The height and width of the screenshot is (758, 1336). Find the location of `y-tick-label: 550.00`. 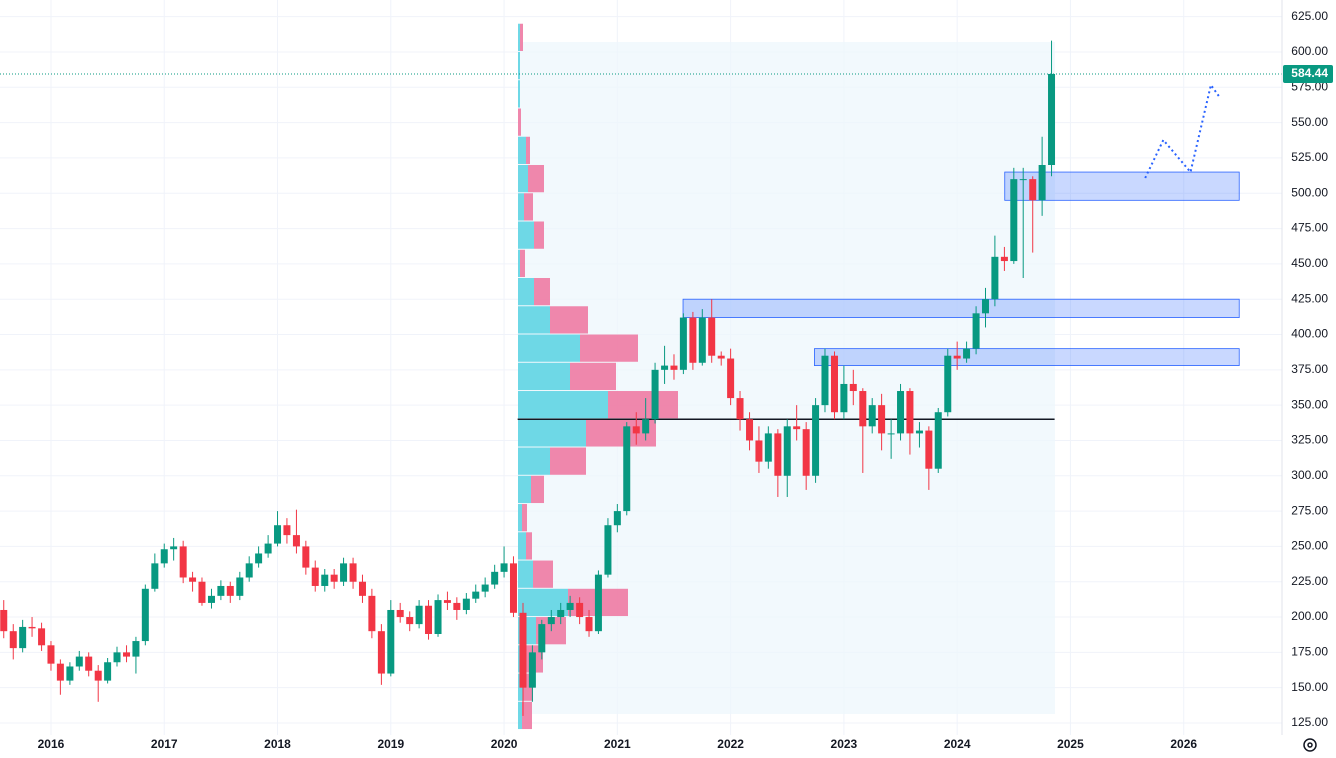

y-tick-label: 550.00 is located at coordinates (1309, 122).